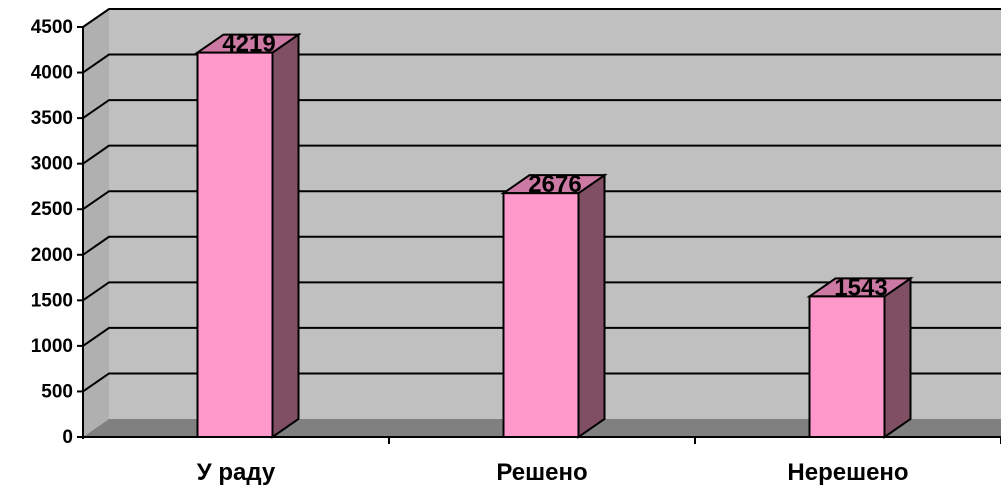  What do you see at coordinates (52, 346) in the screenshot?
I see `y-tick-label: 1000` at bounding box center [52, 346].